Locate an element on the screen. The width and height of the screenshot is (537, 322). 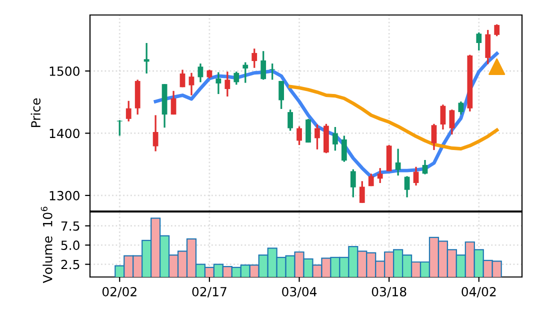
x-tick-label: 02/17 is located at coordinates (209, 292).